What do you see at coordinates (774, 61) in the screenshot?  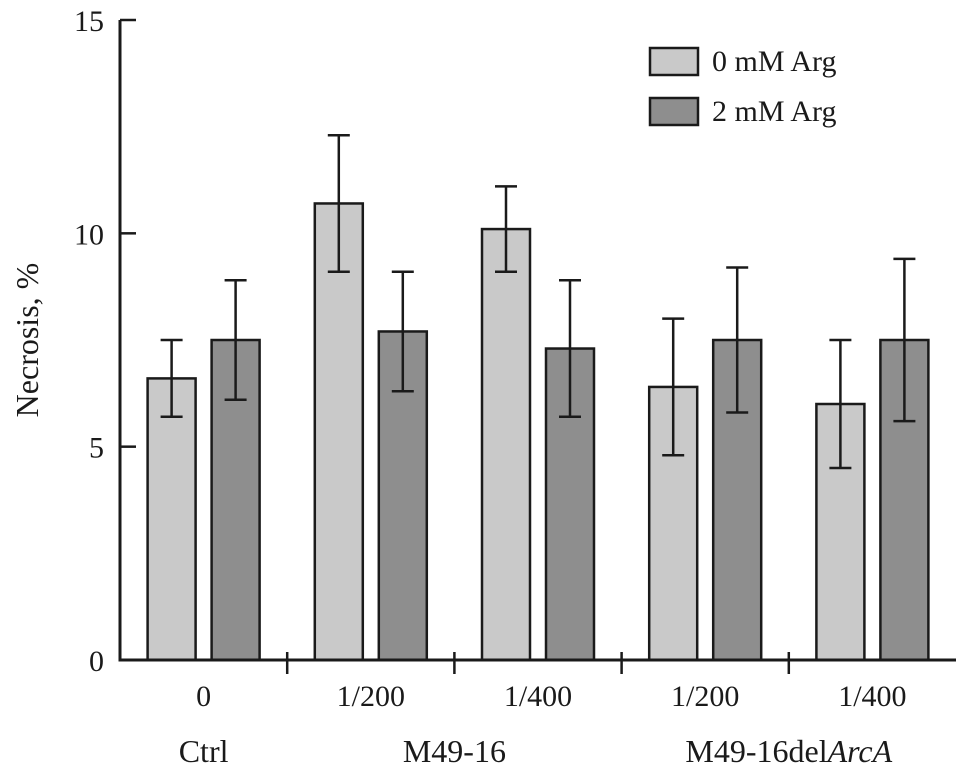 I see `legend-label: 0 mM Arg` at bounding box center [774, 61].